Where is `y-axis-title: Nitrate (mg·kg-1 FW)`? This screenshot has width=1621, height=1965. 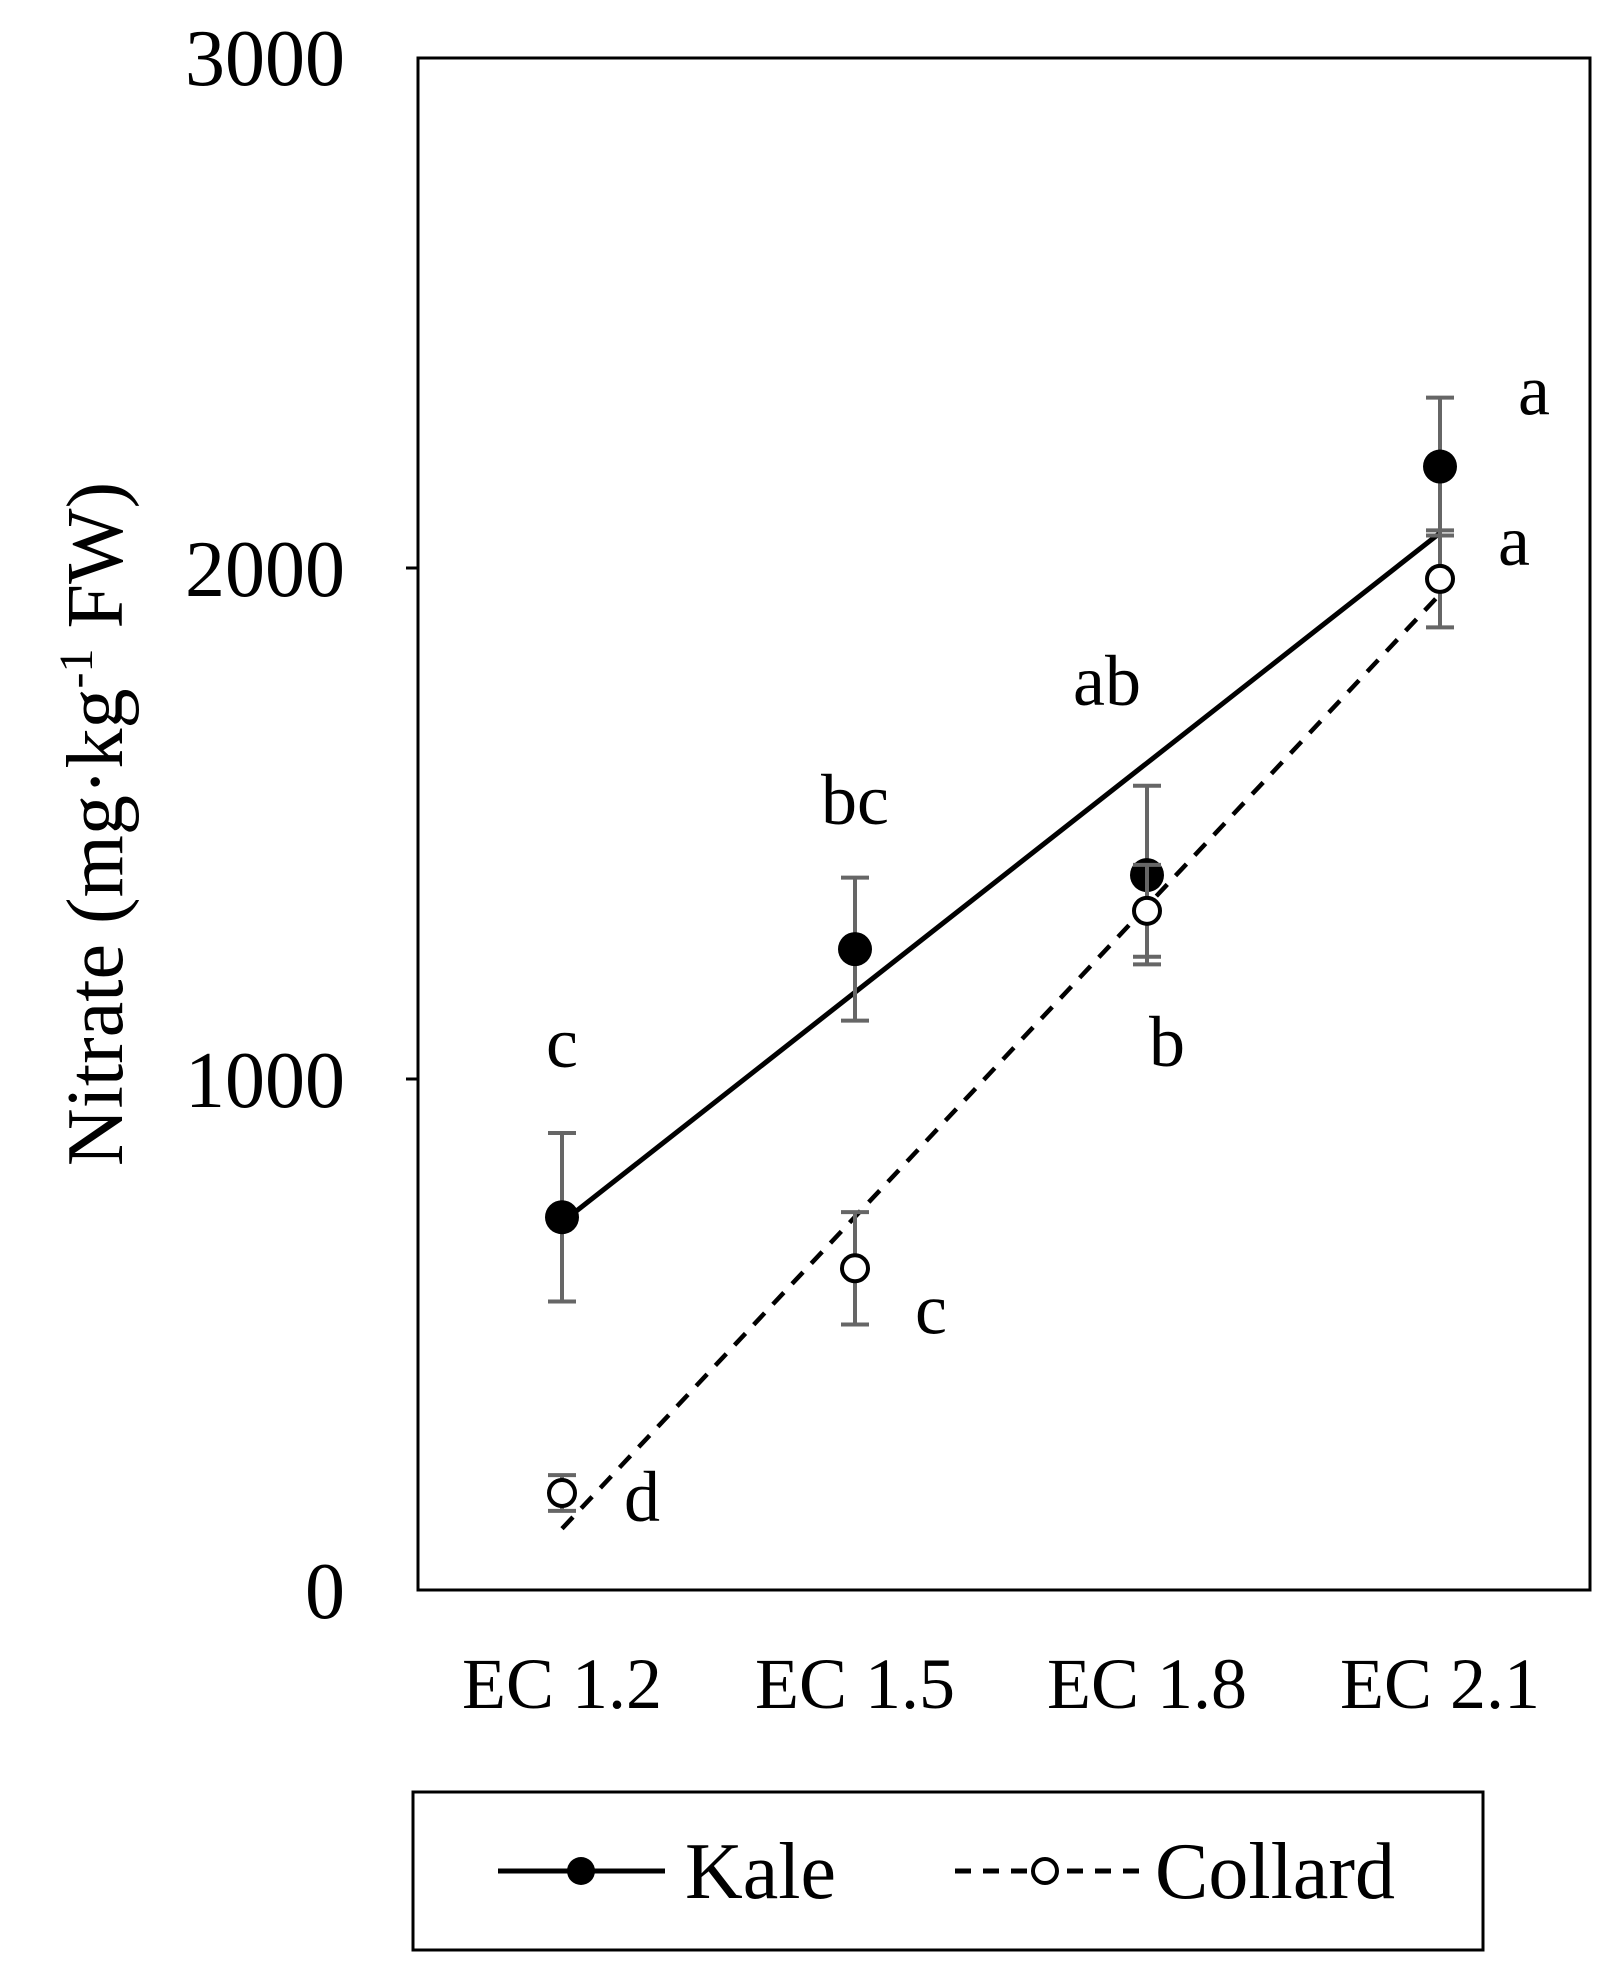
y-axis-title: Nitrate (mg·kg-1 FW) is located at coordinates (95, 824).